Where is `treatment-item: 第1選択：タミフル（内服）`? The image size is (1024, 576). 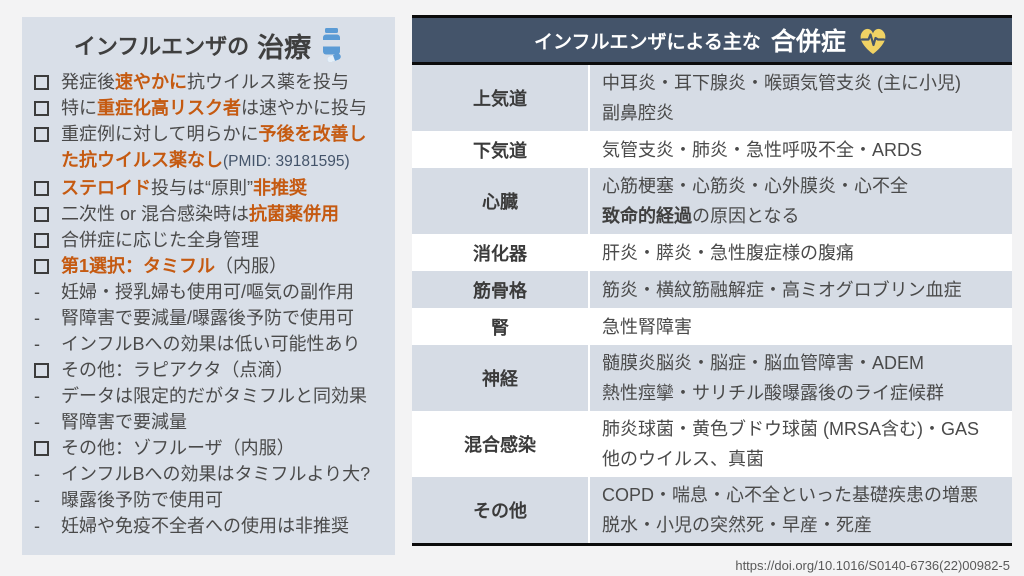
treatment-item: 第1選択：タミフル（内服） is located at coordinates (209, 266).